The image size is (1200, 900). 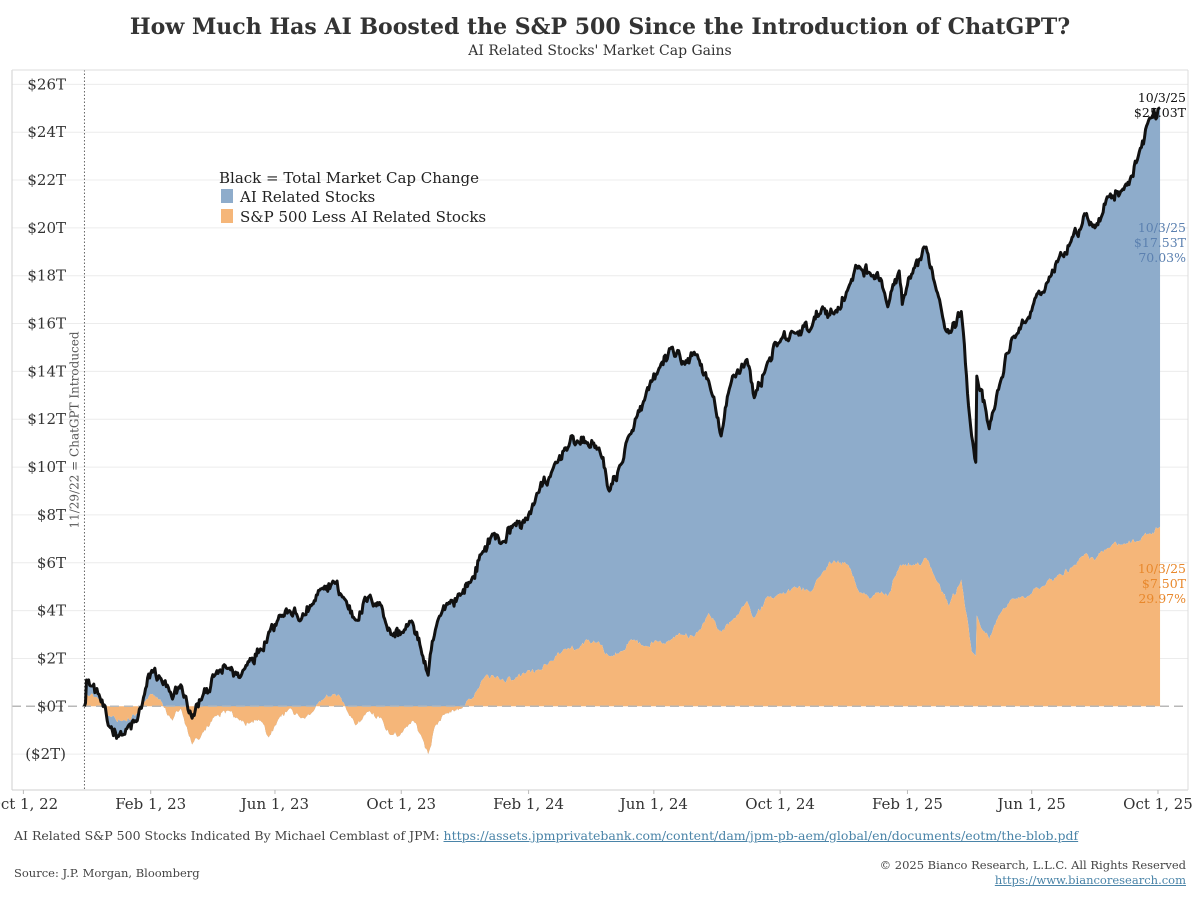 What do you see at coordinates (150, 804) in the screenshot?
I see `x-tick-label: Feb 1, 23` at bounding box center [150, 804].